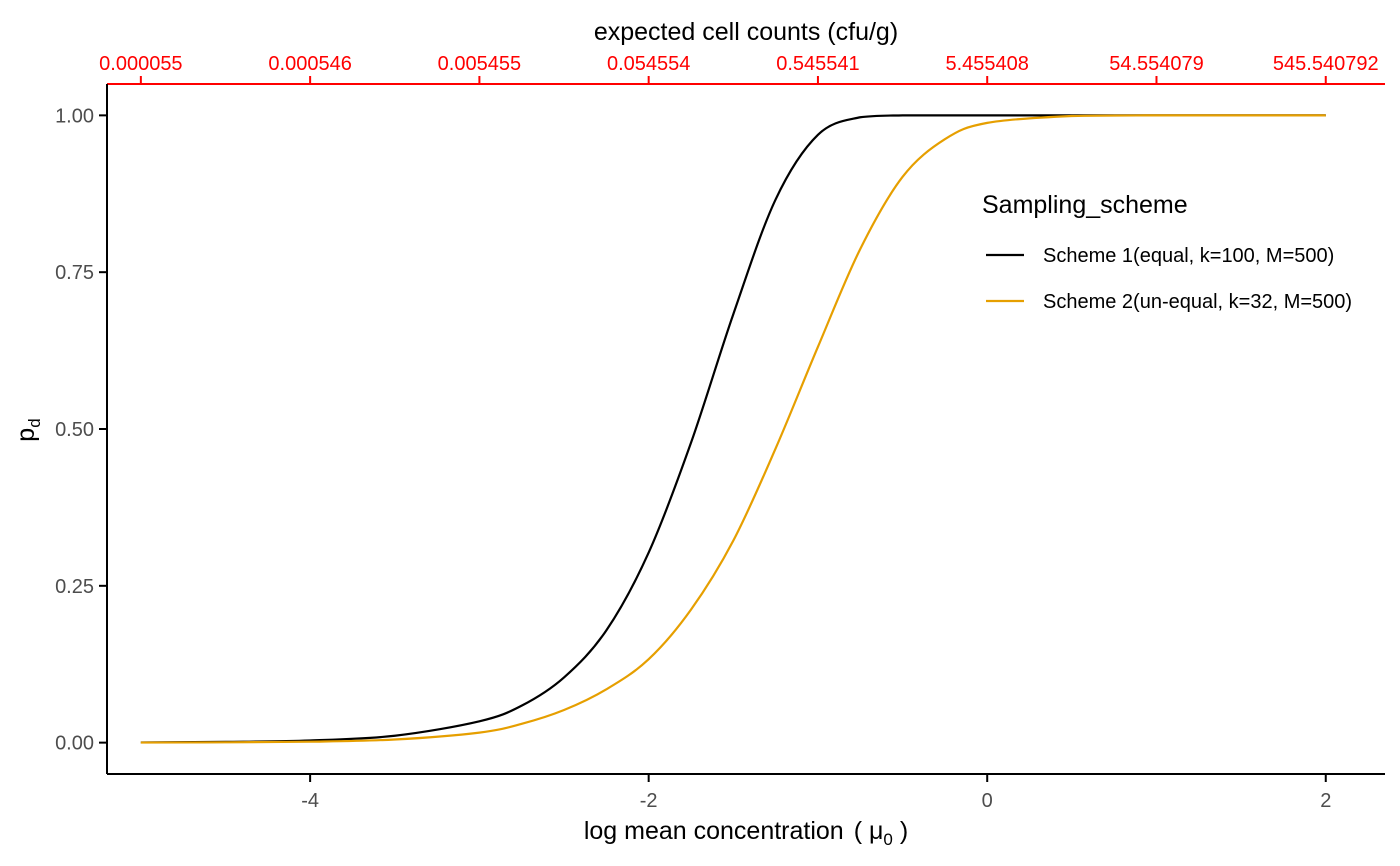  Describe the element at coordinates (817, 64) in the screenshot. I see `top-tick-label: 0.545541` at that location.